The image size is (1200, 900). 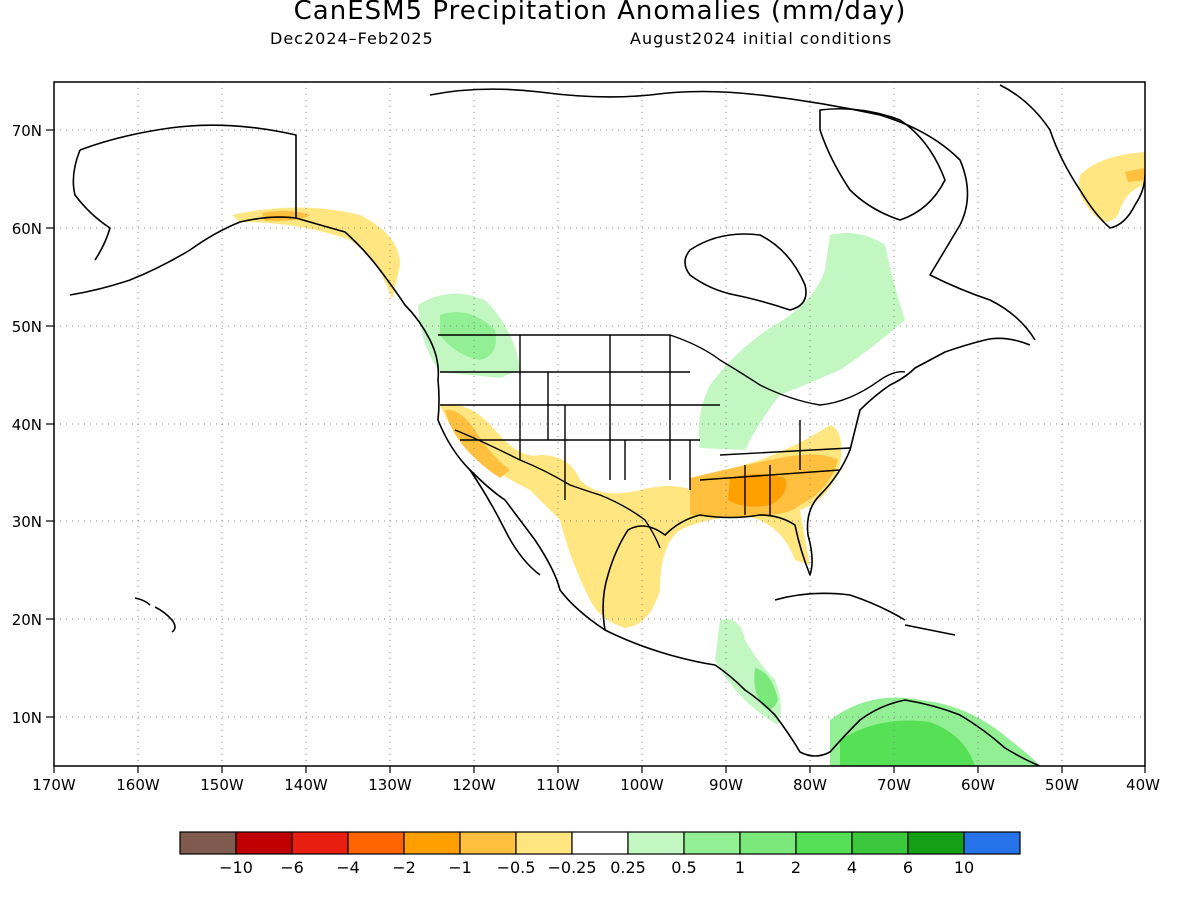 I want to click on colorbar, so click(x=600, y=843).